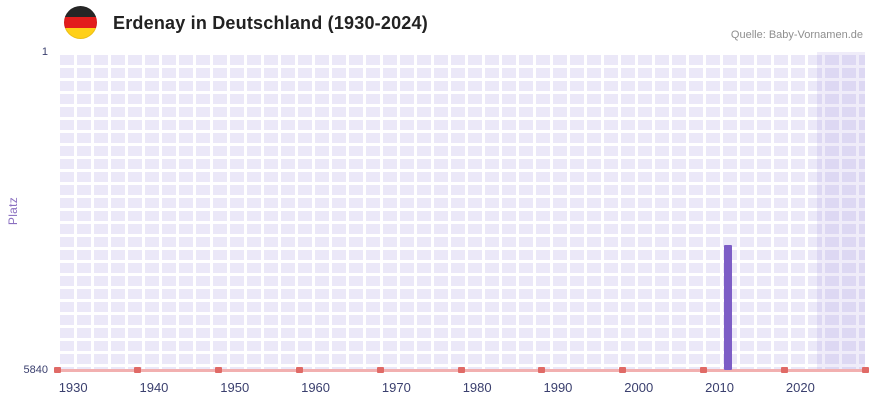  Describe the element at coordinates (316, 387) in the screenshot. I see `x-tick-label: 1960` at that location.